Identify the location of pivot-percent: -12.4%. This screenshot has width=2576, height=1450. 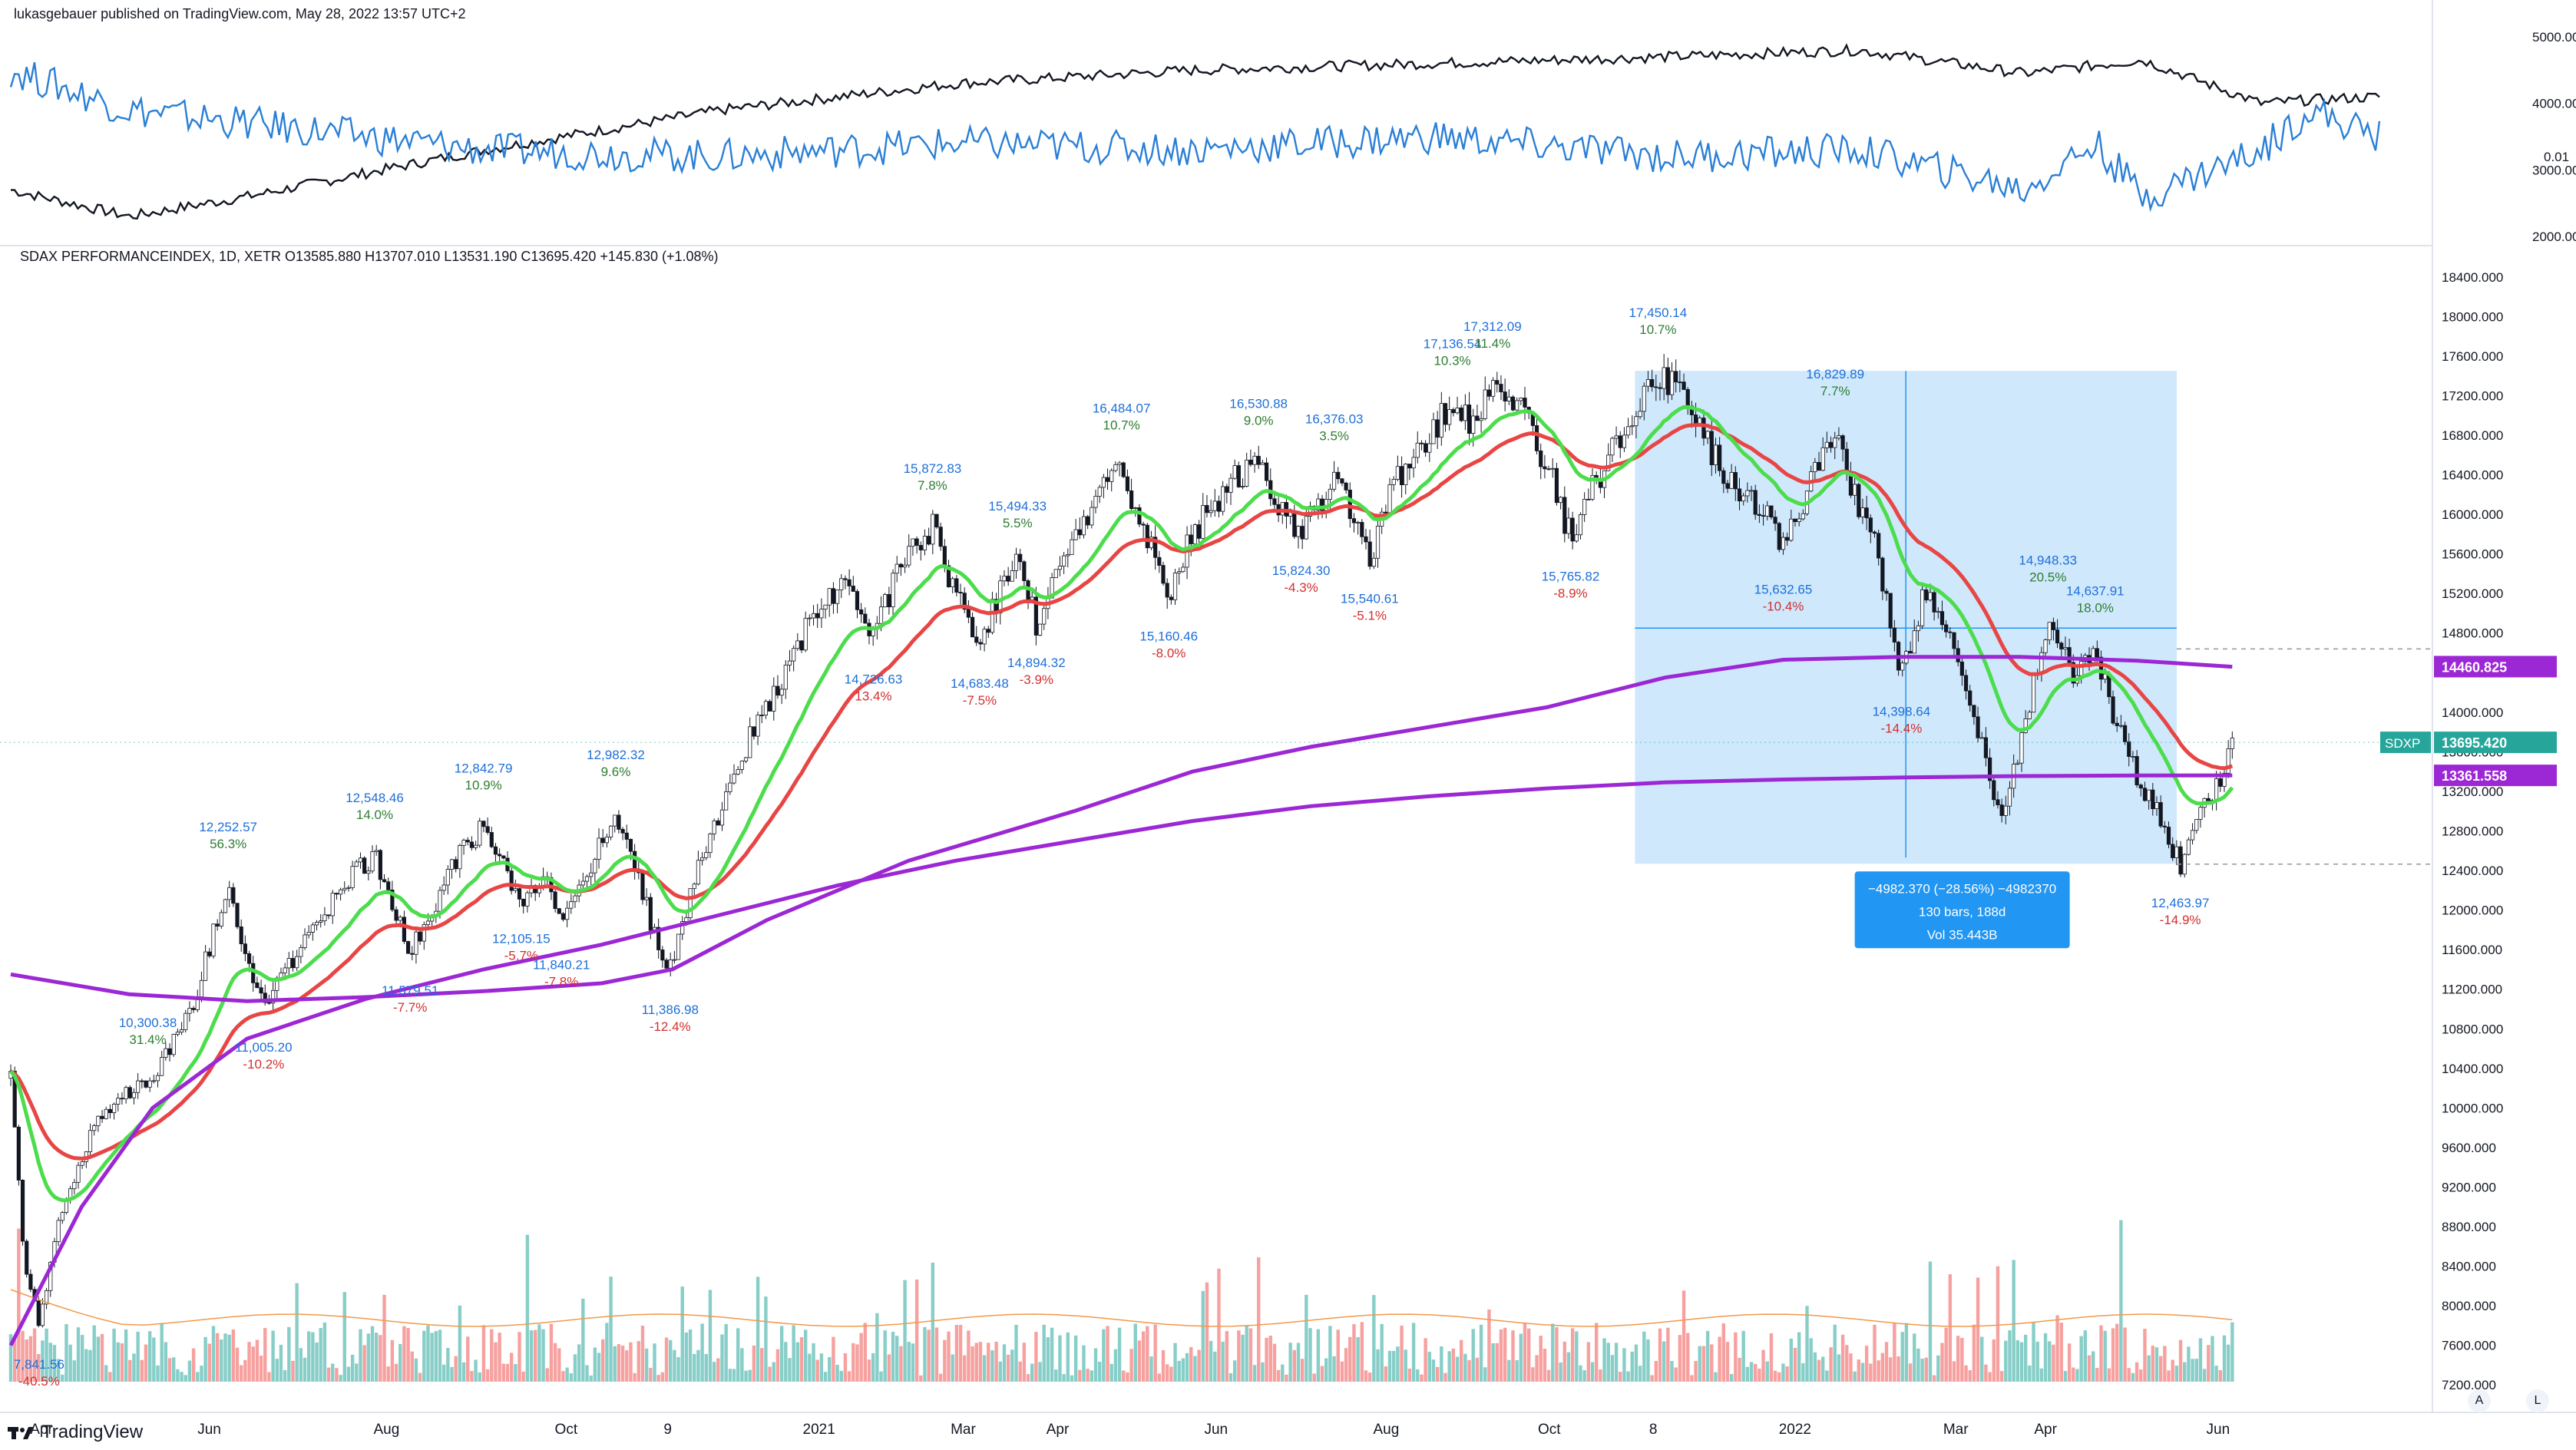
(670, 1026).